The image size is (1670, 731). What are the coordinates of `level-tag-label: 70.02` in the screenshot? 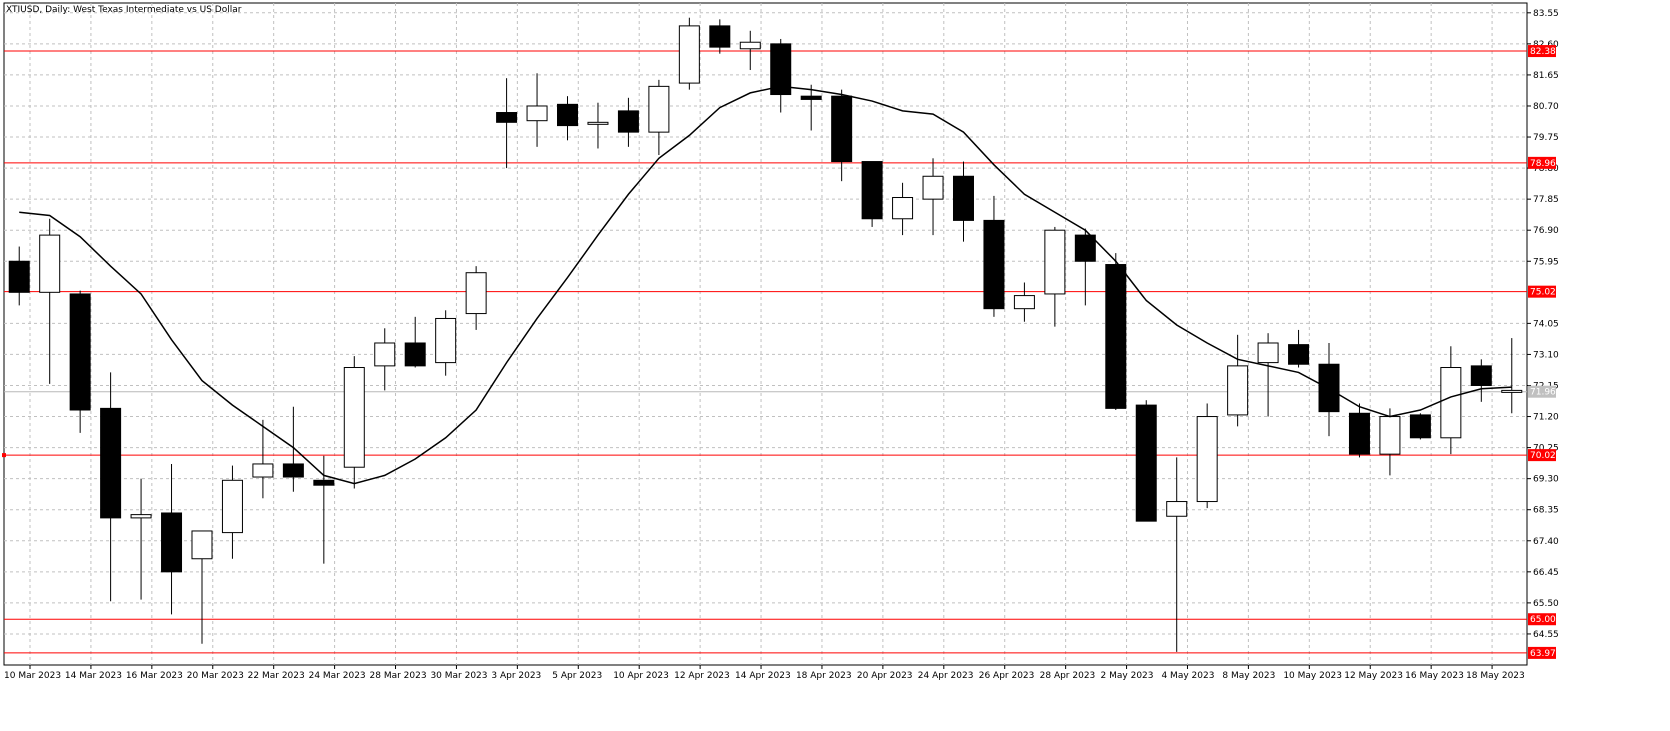 It's located at (1543, 456).